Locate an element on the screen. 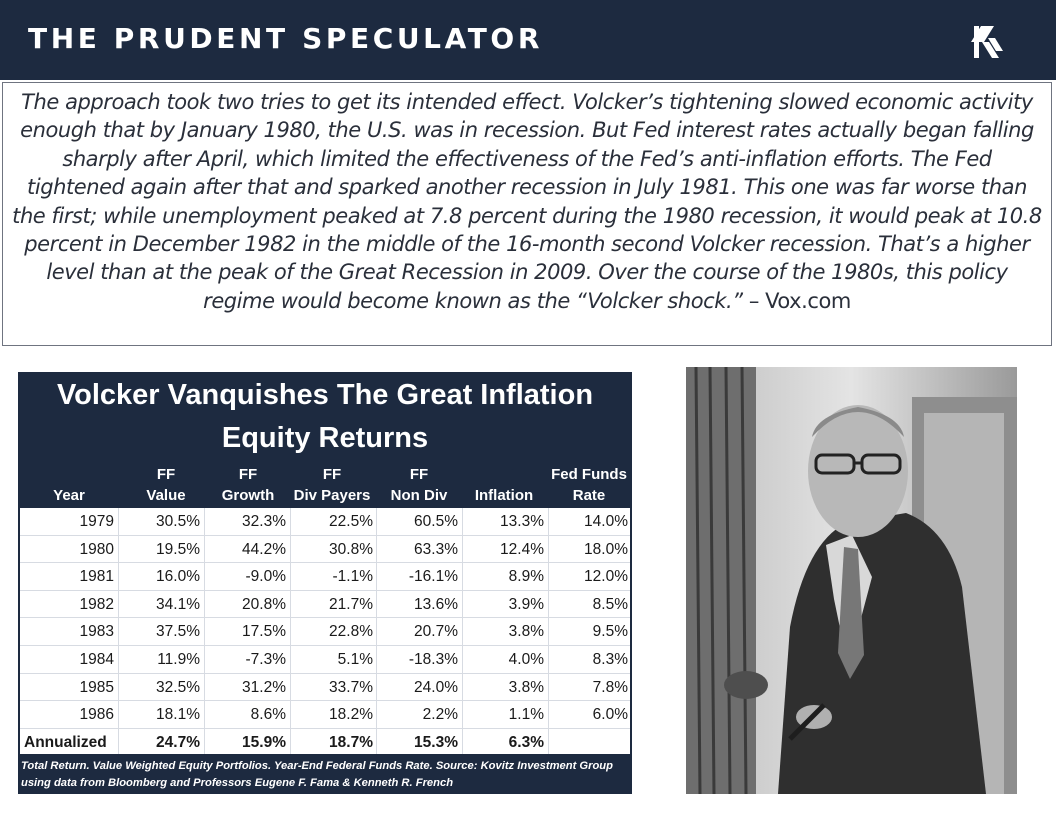 The image size is (1056, 816). cell-ff-non-div: 15.3% is located at coordinates (436, 742).